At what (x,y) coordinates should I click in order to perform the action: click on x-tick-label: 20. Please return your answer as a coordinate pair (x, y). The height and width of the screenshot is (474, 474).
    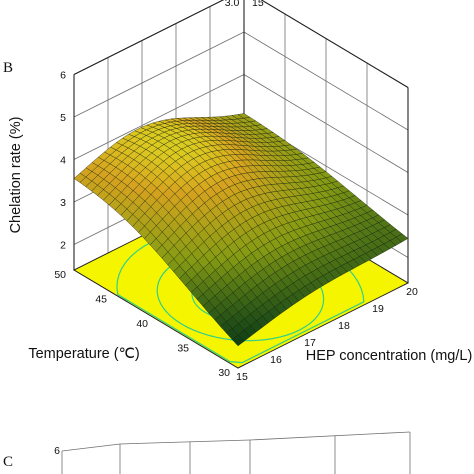
    Looking at the image, I should click on (412, 292).